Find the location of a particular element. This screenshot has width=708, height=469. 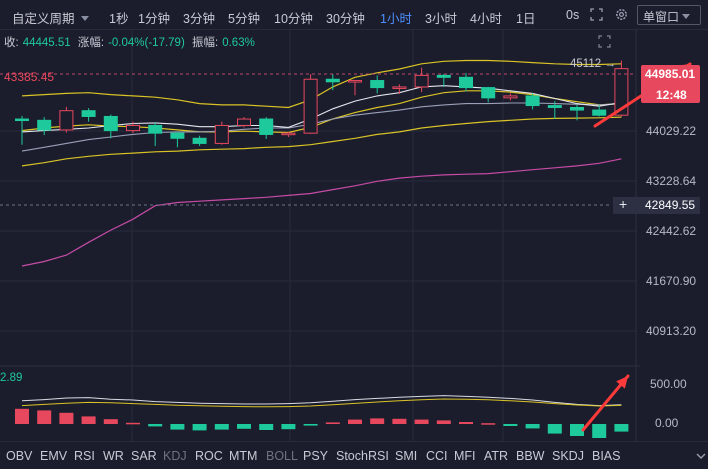

current-price: 44985.01 is located at coordinates (670, 74).